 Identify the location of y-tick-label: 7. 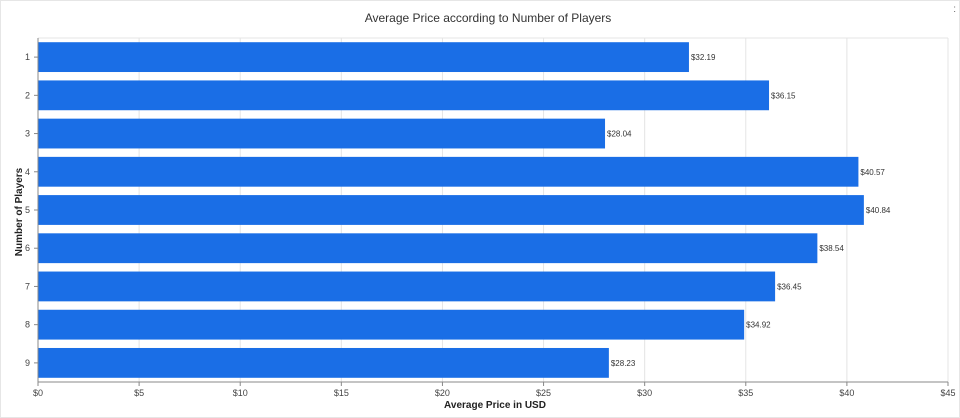
(27, 286).